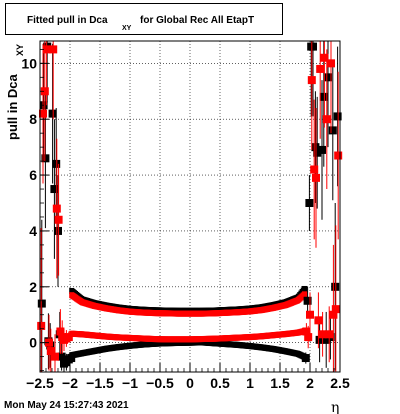 This screenshot has height=414, width=400. I want to click on y-tick-label: 6, so click(33, 175).